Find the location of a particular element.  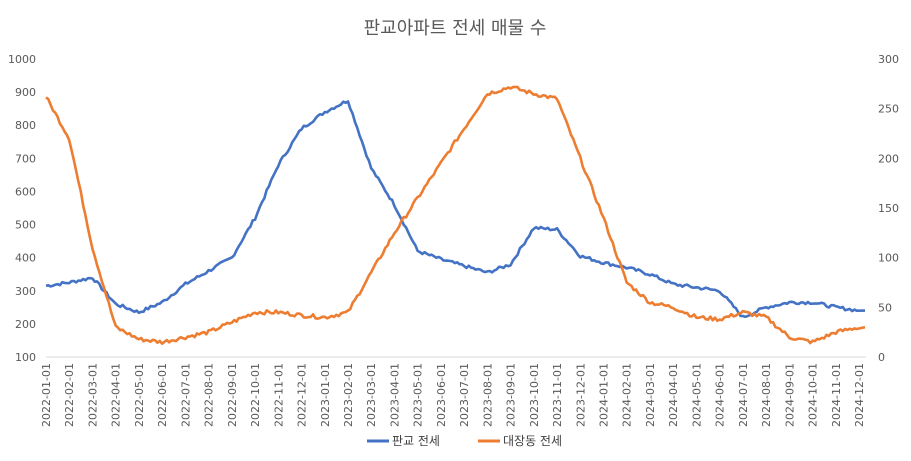

left-tick-label: 300 is located at coordinates (25, 291).